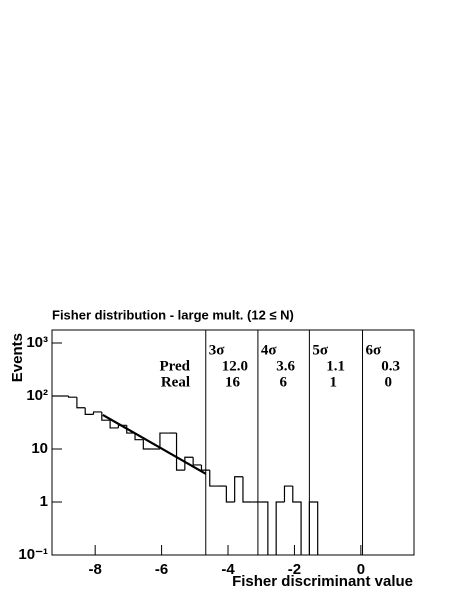 This screenshot has height=607, width=469. What do you see at coordinates (161, 569) in the screenshot?
I see `x-tick-label: -6` at bounding box center [161, 569].